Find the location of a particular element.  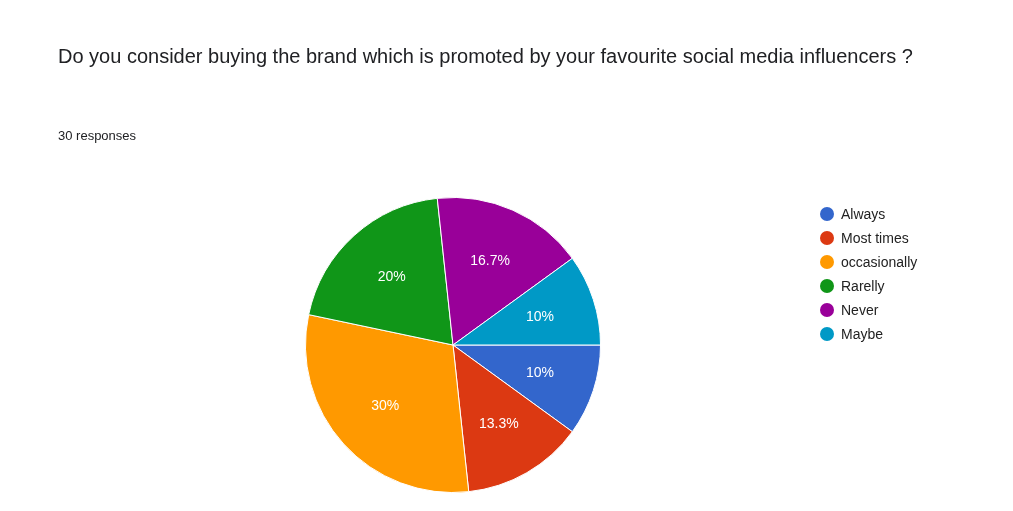

legend-label: Maybe is located at coordinates (862, 334).